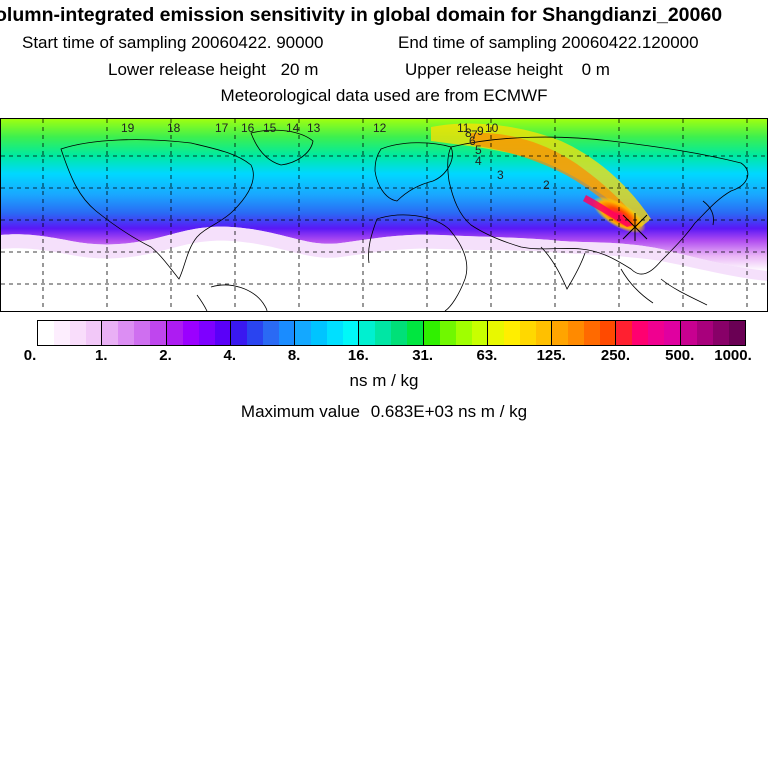 This screenshot has width=768, height=768. I want to click on colorbar-tick-label: 2., so click(165, 355).